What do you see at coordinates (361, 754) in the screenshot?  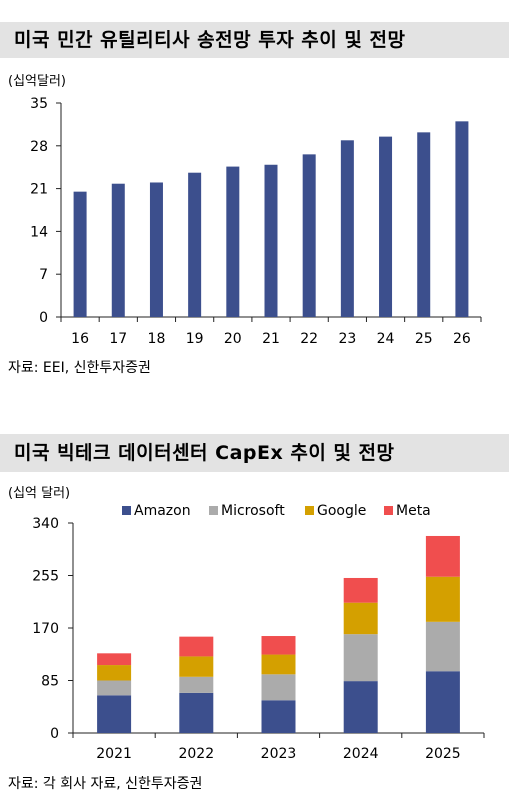 I see `x-tick-label: 2024` at bounding box center [361, 754].